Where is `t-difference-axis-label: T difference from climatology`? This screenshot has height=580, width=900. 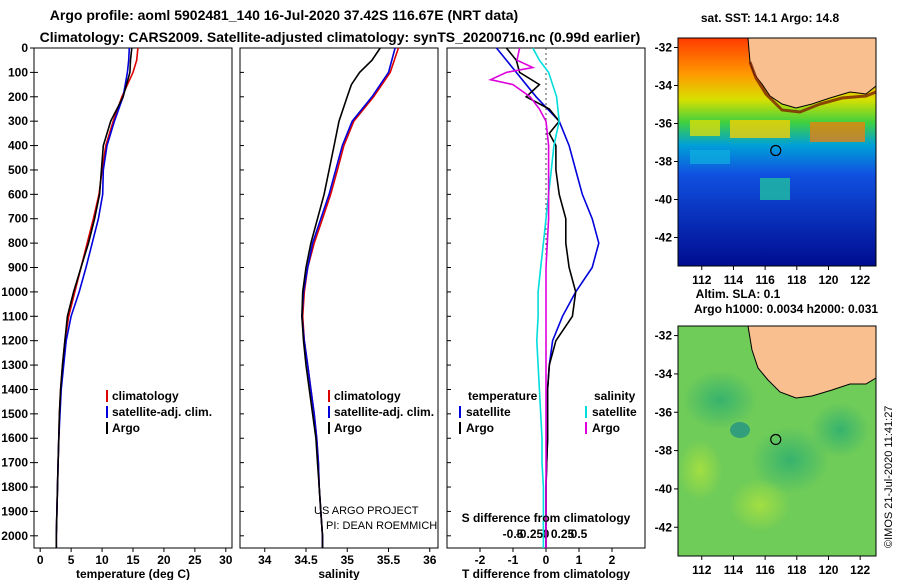
t-difference-axis-label: T difference from climatology is located at coordinates (546, 573).